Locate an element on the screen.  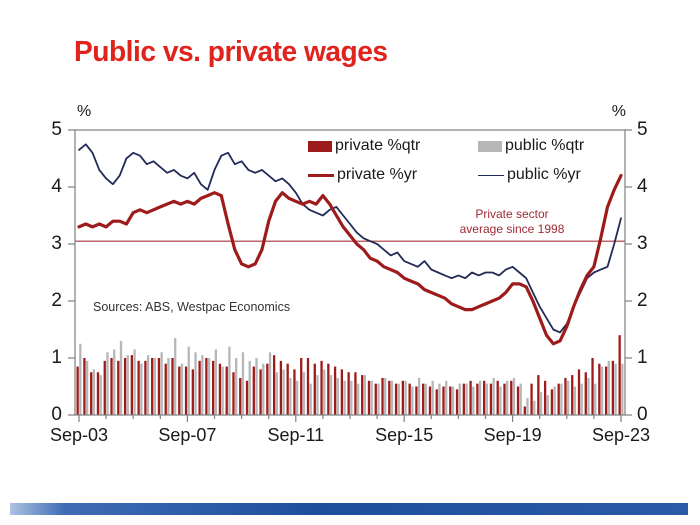
x-tick-label: Sep-15 is located at coordinates (404, 435).